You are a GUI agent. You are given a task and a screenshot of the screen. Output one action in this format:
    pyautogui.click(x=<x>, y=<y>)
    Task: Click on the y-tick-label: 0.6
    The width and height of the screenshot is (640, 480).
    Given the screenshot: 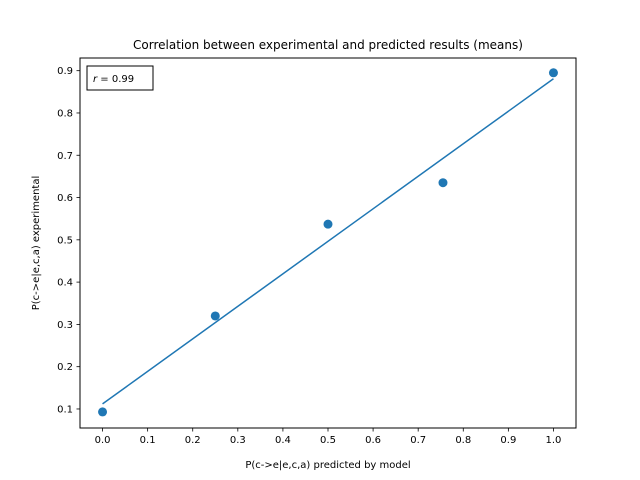 What is the action you would take?
    pyautogui.click(x=65, y=198)
    